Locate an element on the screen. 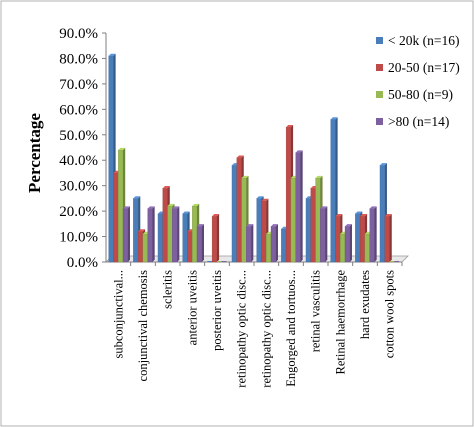  y-tick-label: 90.0% is located at coordinates (78, 34).